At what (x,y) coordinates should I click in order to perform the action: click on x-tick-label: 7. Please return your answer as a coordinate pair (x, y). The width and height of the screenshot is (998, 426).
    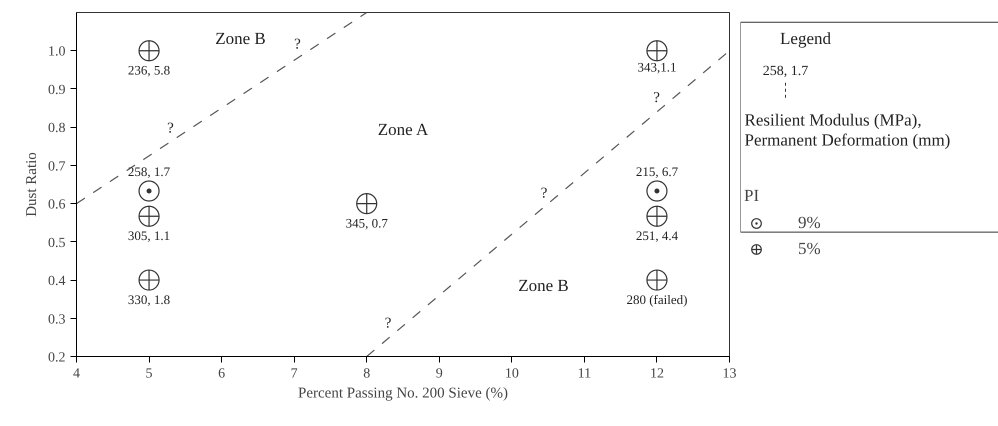
    Looking at the image, I should click on (294, 374).